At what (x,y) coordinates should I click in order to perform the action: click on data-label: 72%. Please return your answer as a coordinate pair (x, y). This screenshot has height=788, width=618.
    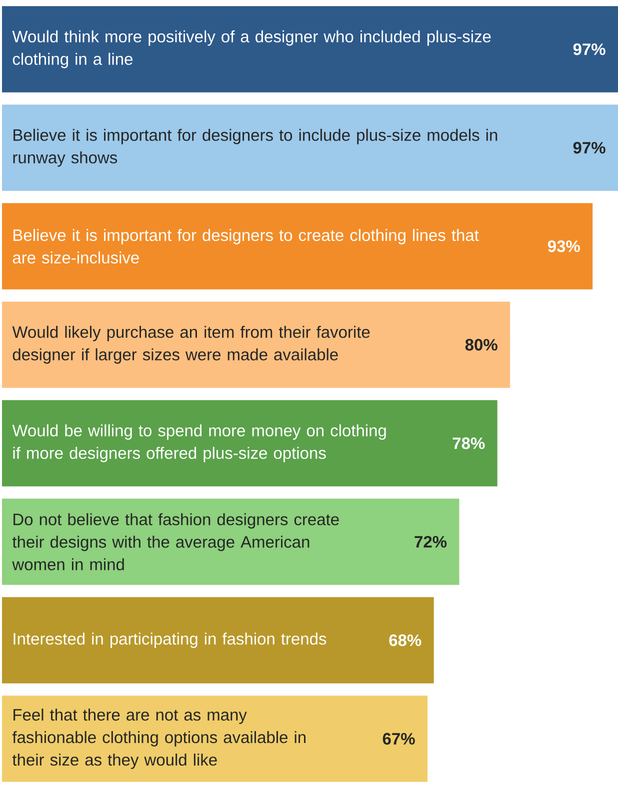
    Looking at the image, I should click on (430, 542).